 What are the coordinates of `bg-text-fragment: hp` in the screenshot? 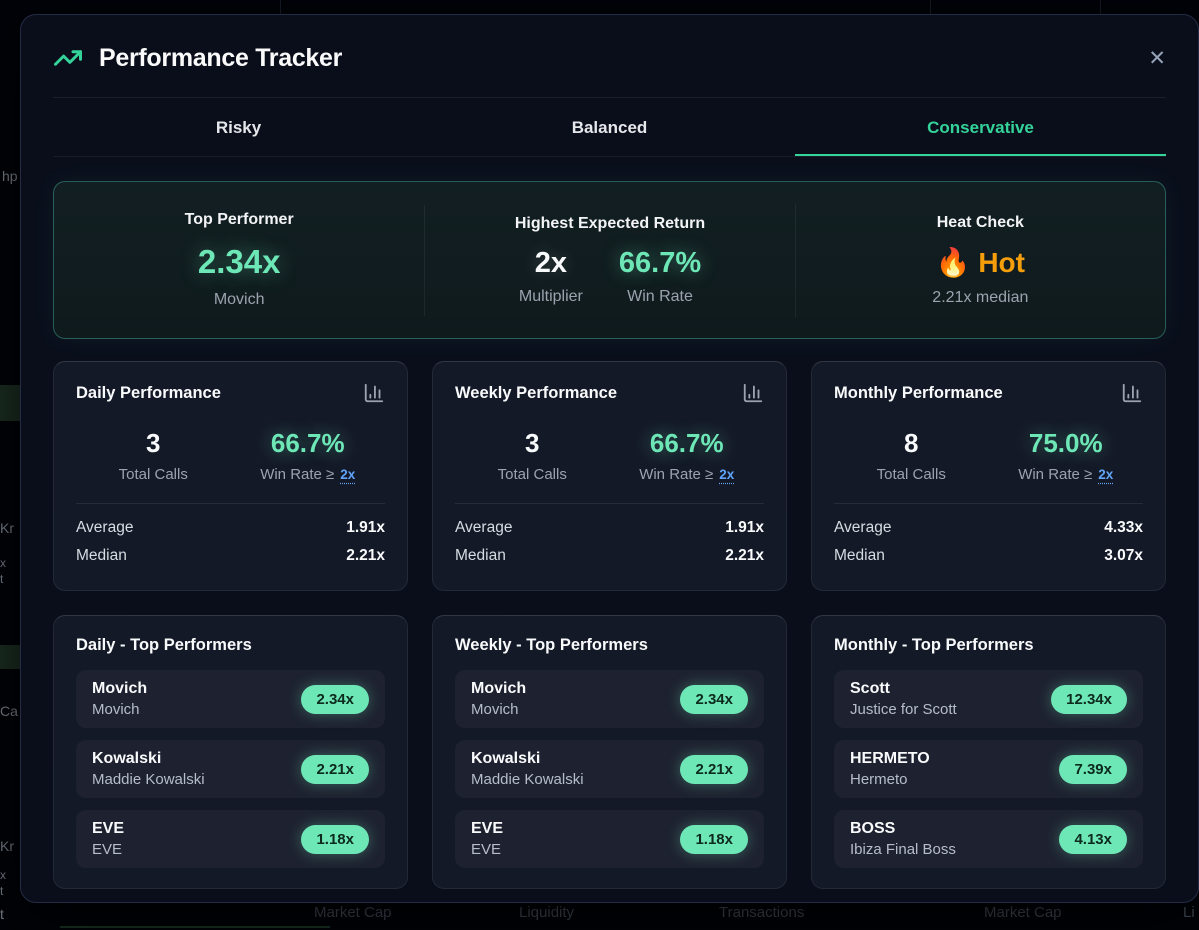 It's located at (10, 176).